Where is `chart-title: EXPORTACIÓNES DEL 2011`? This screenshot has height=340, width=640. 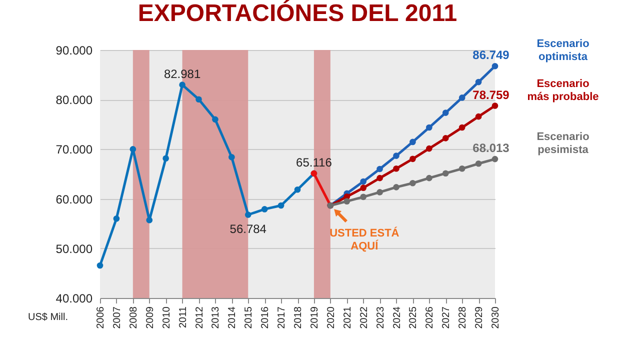 chart-title: EXPORTACIÓNES DEL 2011 is located at coordinates (298, 14).